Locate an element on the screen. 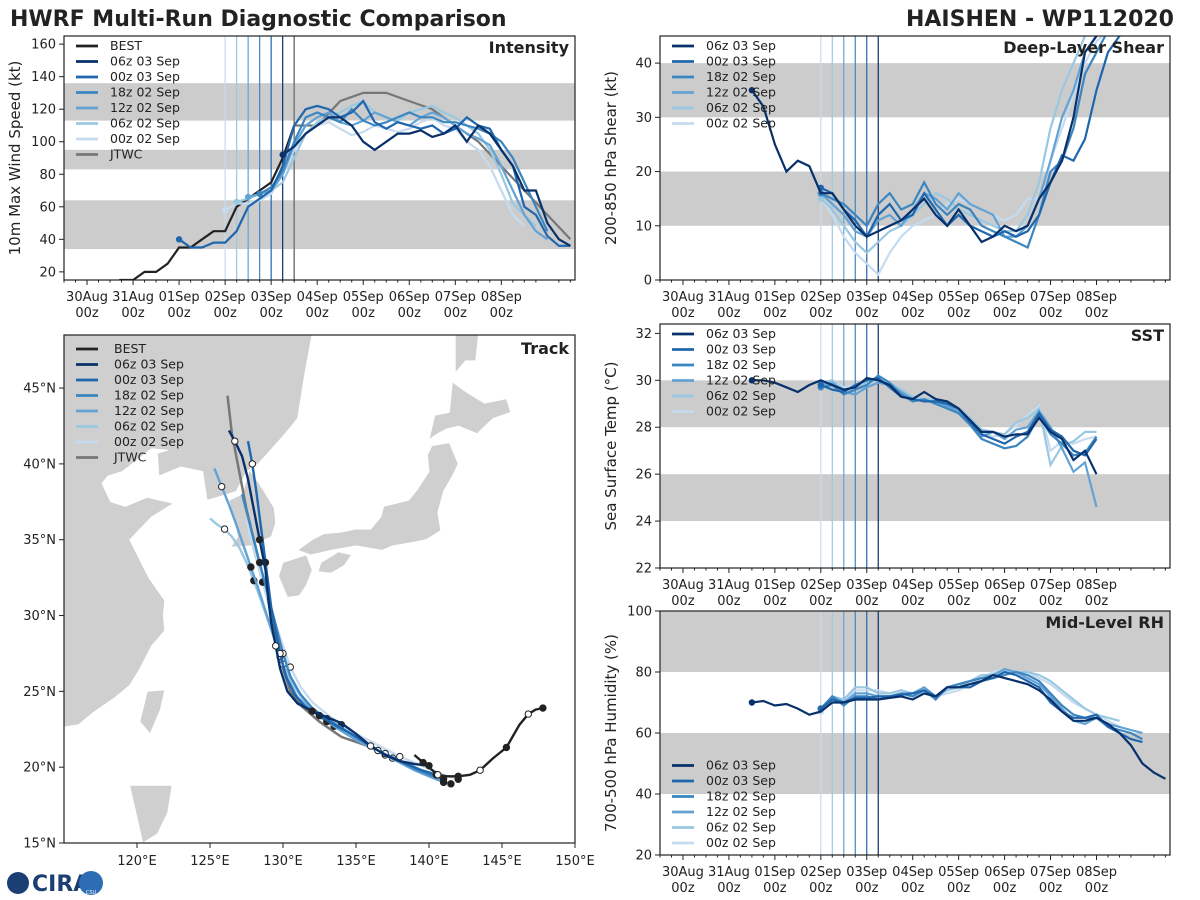 Image resolution: width=1200 pixels, height=900 pixels. track-panel-title: Track is located at coordinates (545, 348).